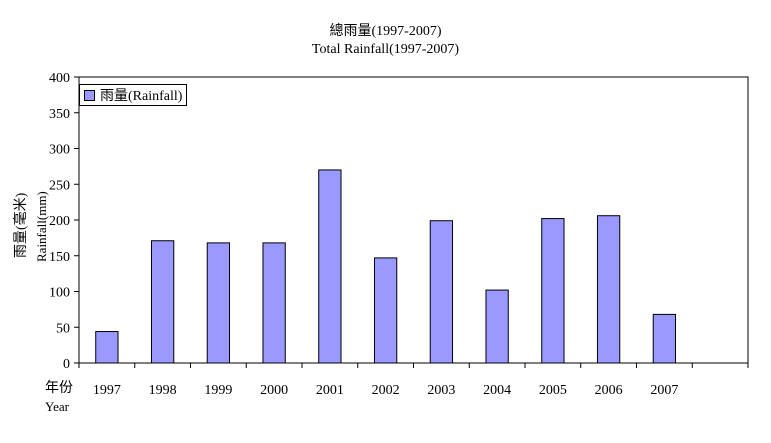  What do you see at coordinates (609, 390) in the screenshot?
I see `x-tick-label: 2006` at bounding box center [609, 390].